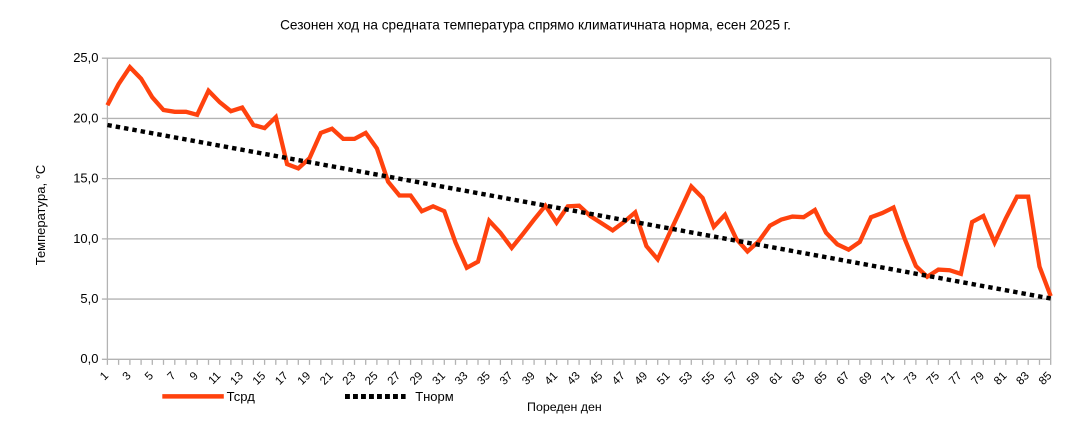 The height and width of the screenshot is (424, 1066). I want to click on svg-text: 20,0, so click(85, 117).